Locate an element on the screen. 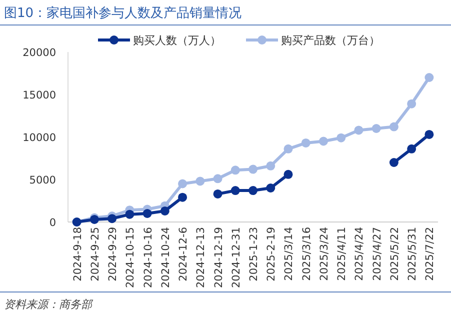 The height and width of the screenshot is (323, 451). x-tick-label: 2025/4/11 is located at coordinates (342, 254).